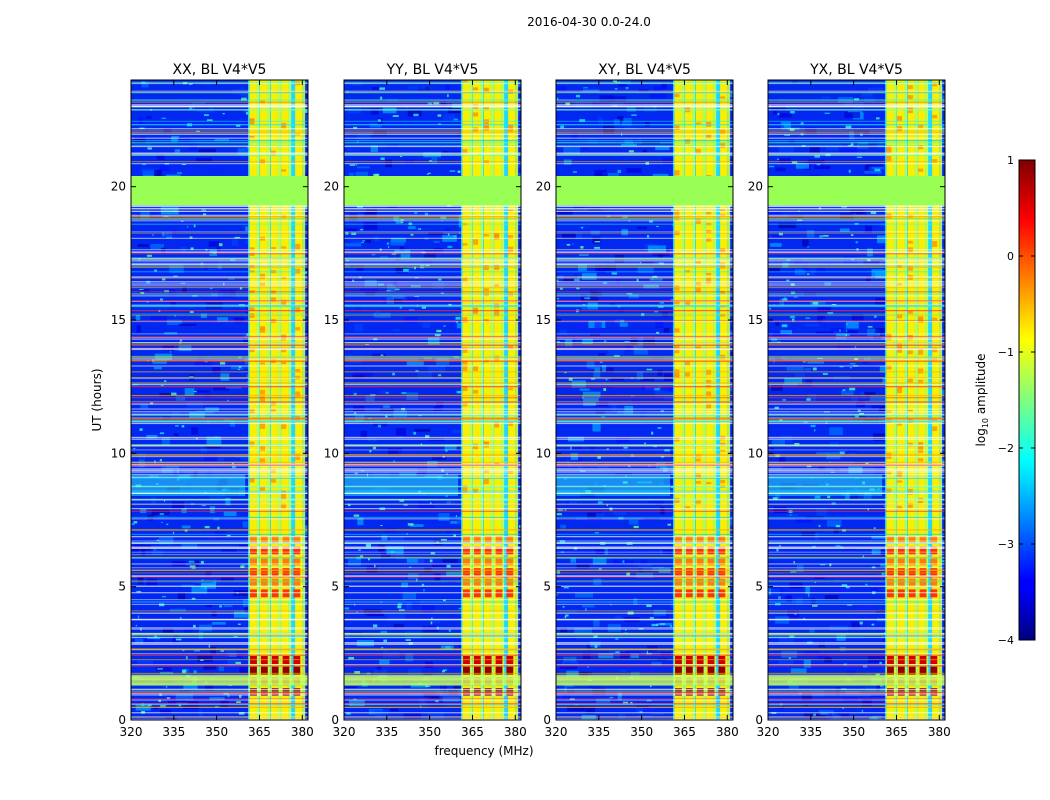 This screenshot has height=800, width=1050. I want to click on x-axis-label: frequency (MHz), so click(483, 751).